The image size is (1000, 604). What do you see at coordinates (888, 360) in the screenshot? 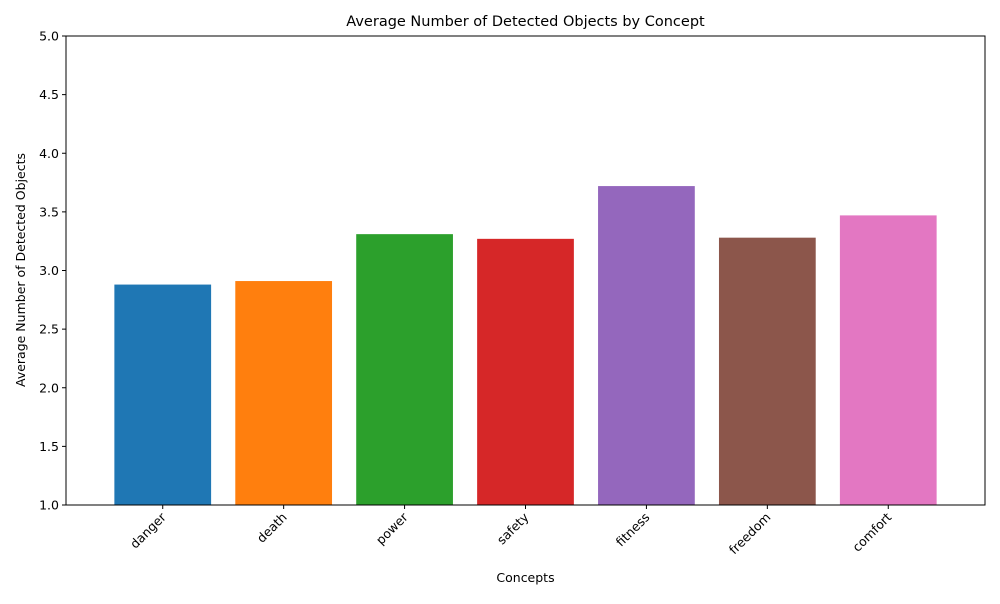
I see `bar-comfort` at bounding box center [888, 360].